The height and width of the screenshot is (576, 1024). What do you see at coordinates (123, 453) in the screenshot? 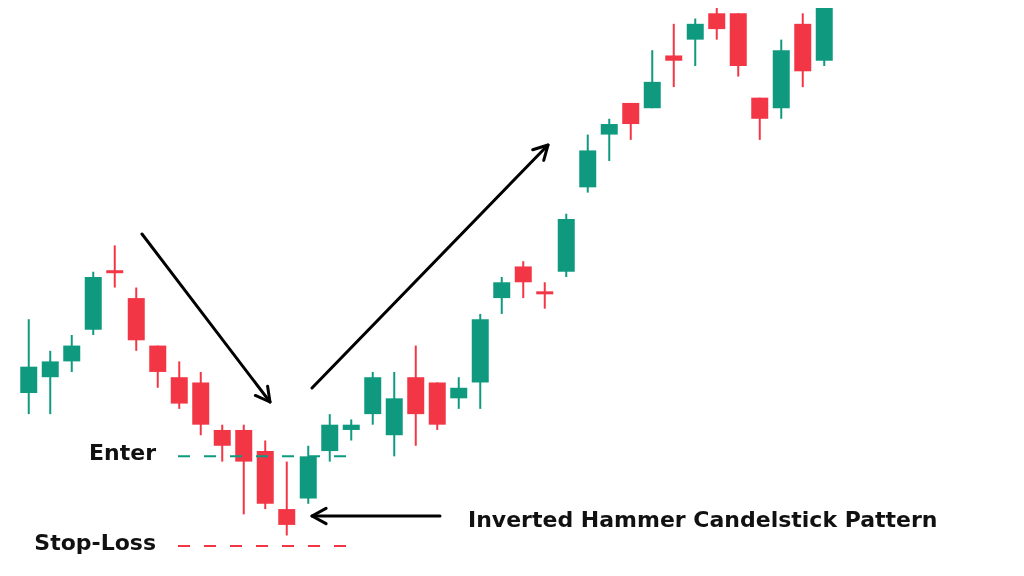
I see `ref-line-label: Enter` at bounding box center [123, 453].